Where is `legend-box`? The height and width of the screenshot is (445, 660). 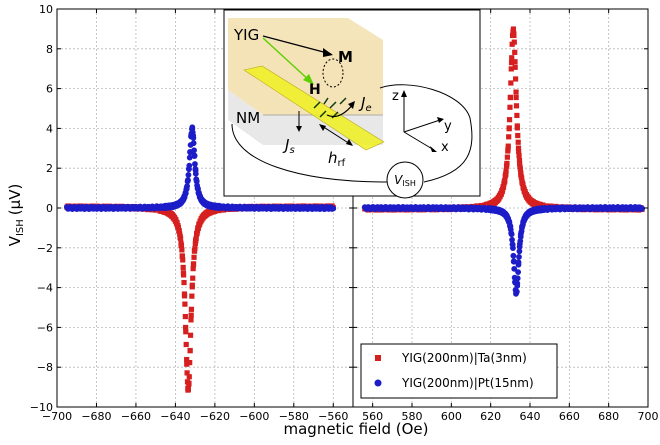 legend-box is located at coordinates (459, 371).